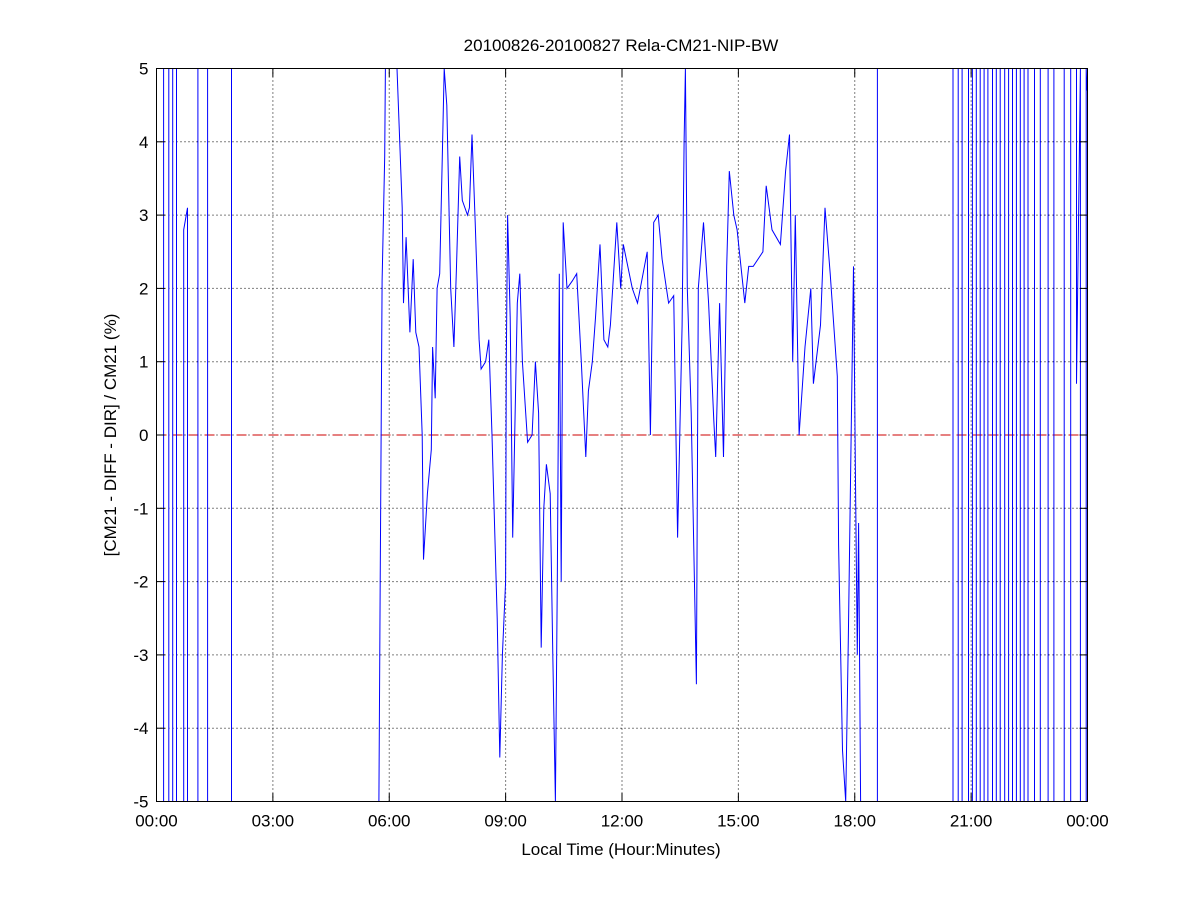  Describe the element at coordinates (140, 802) in the screenshot. I see `y-tick-label: -5` at that location.